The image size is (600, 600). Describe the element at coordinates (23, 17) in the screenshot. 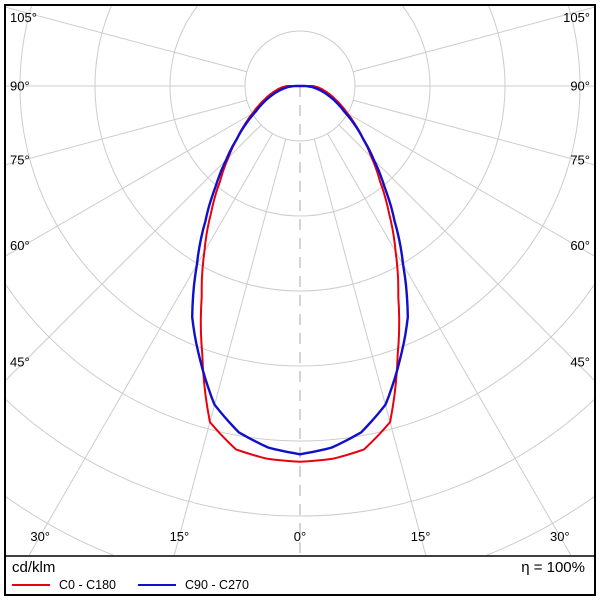

I see `angle-label-left: 105°` at that location.